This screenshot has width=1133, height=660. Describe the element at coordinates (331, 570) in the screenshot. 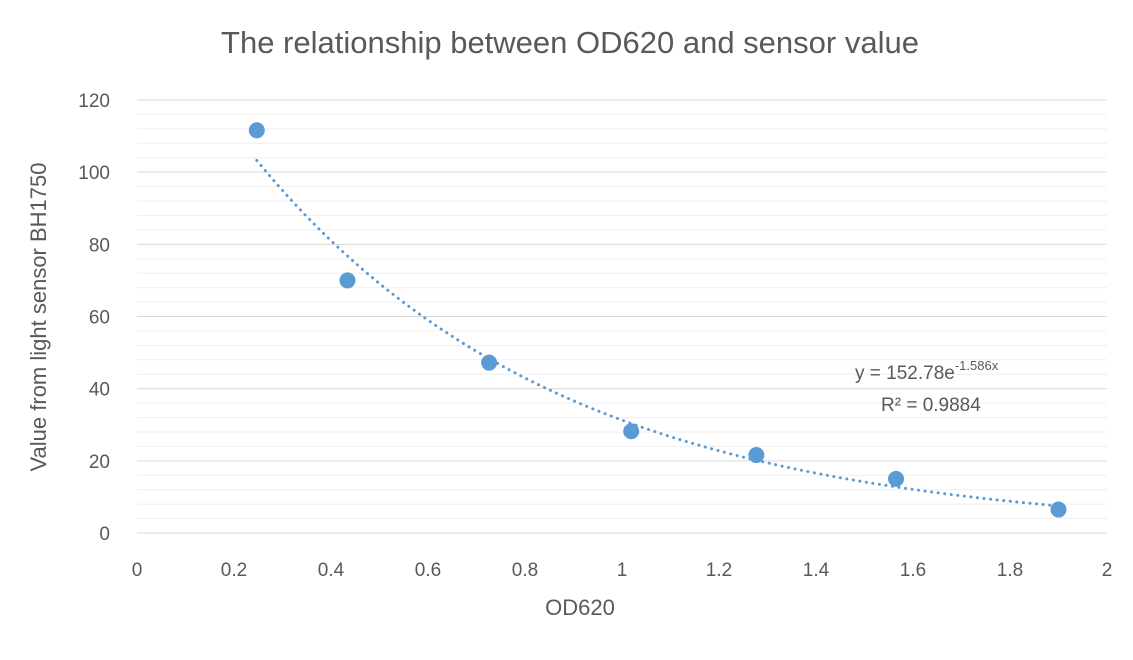

I see `x-tick-label: 0.4` at that location.